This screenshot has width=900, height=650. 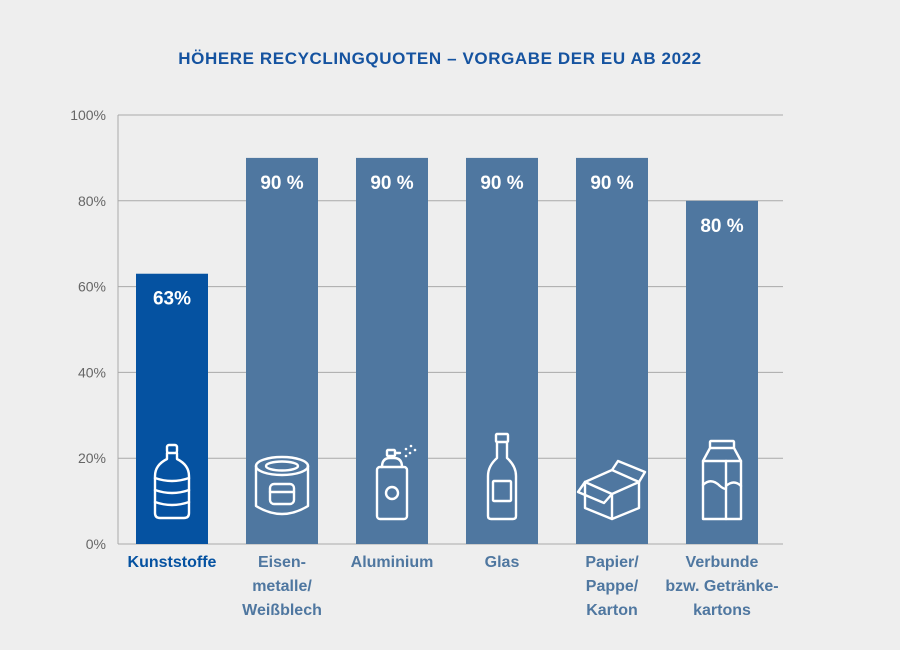 I want to click on y-tick-label: 60%, so click(x=92, y=287).